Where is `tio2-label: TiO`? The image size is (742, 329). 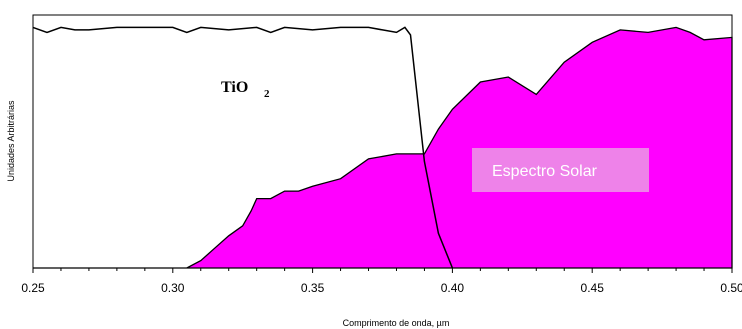
tio2-label: TiO is located at coordinates (234, 87).